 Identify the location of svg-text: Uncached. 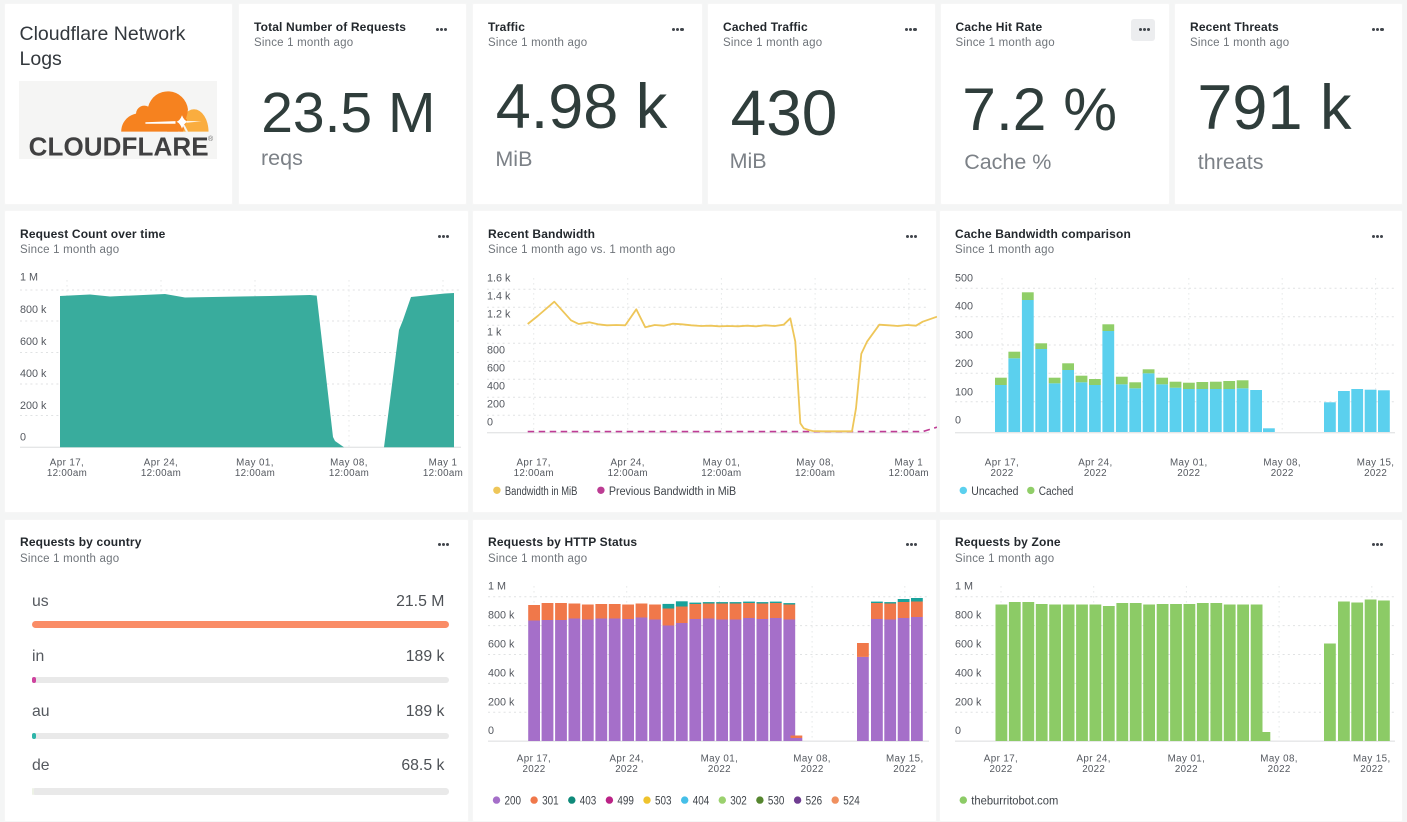
(994, 492).